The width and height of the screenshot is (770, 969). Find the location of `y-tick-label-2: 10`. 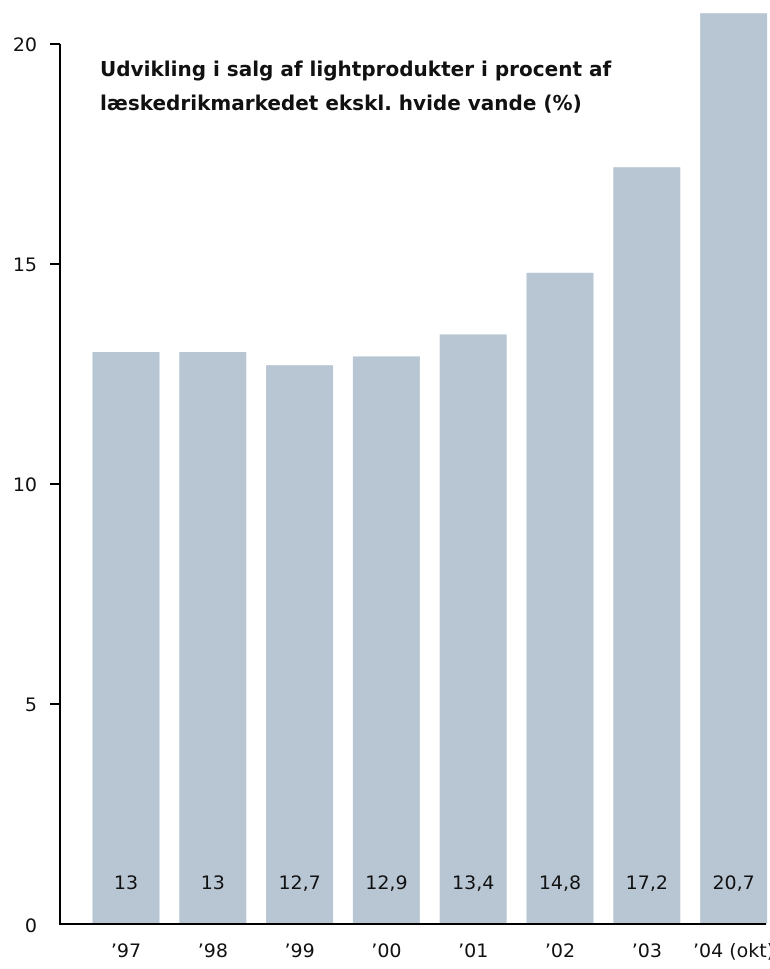

y-tick-label-2: 10 is located at coordinates (25, 485).